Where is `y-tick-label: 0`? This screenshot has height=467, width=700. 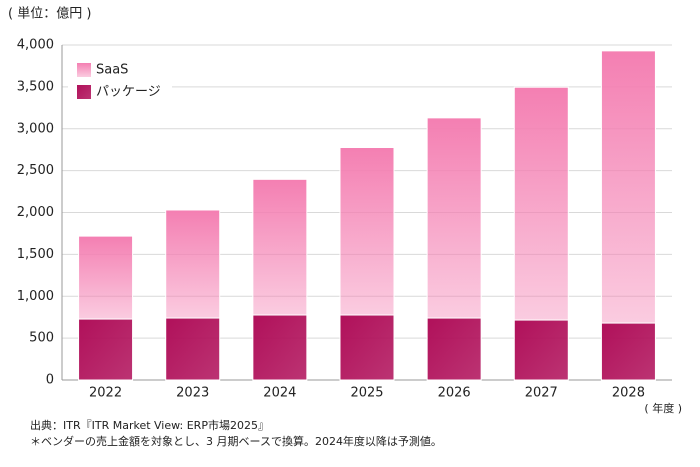 y-tick-label: 0 is located at coordinates (50, 380).